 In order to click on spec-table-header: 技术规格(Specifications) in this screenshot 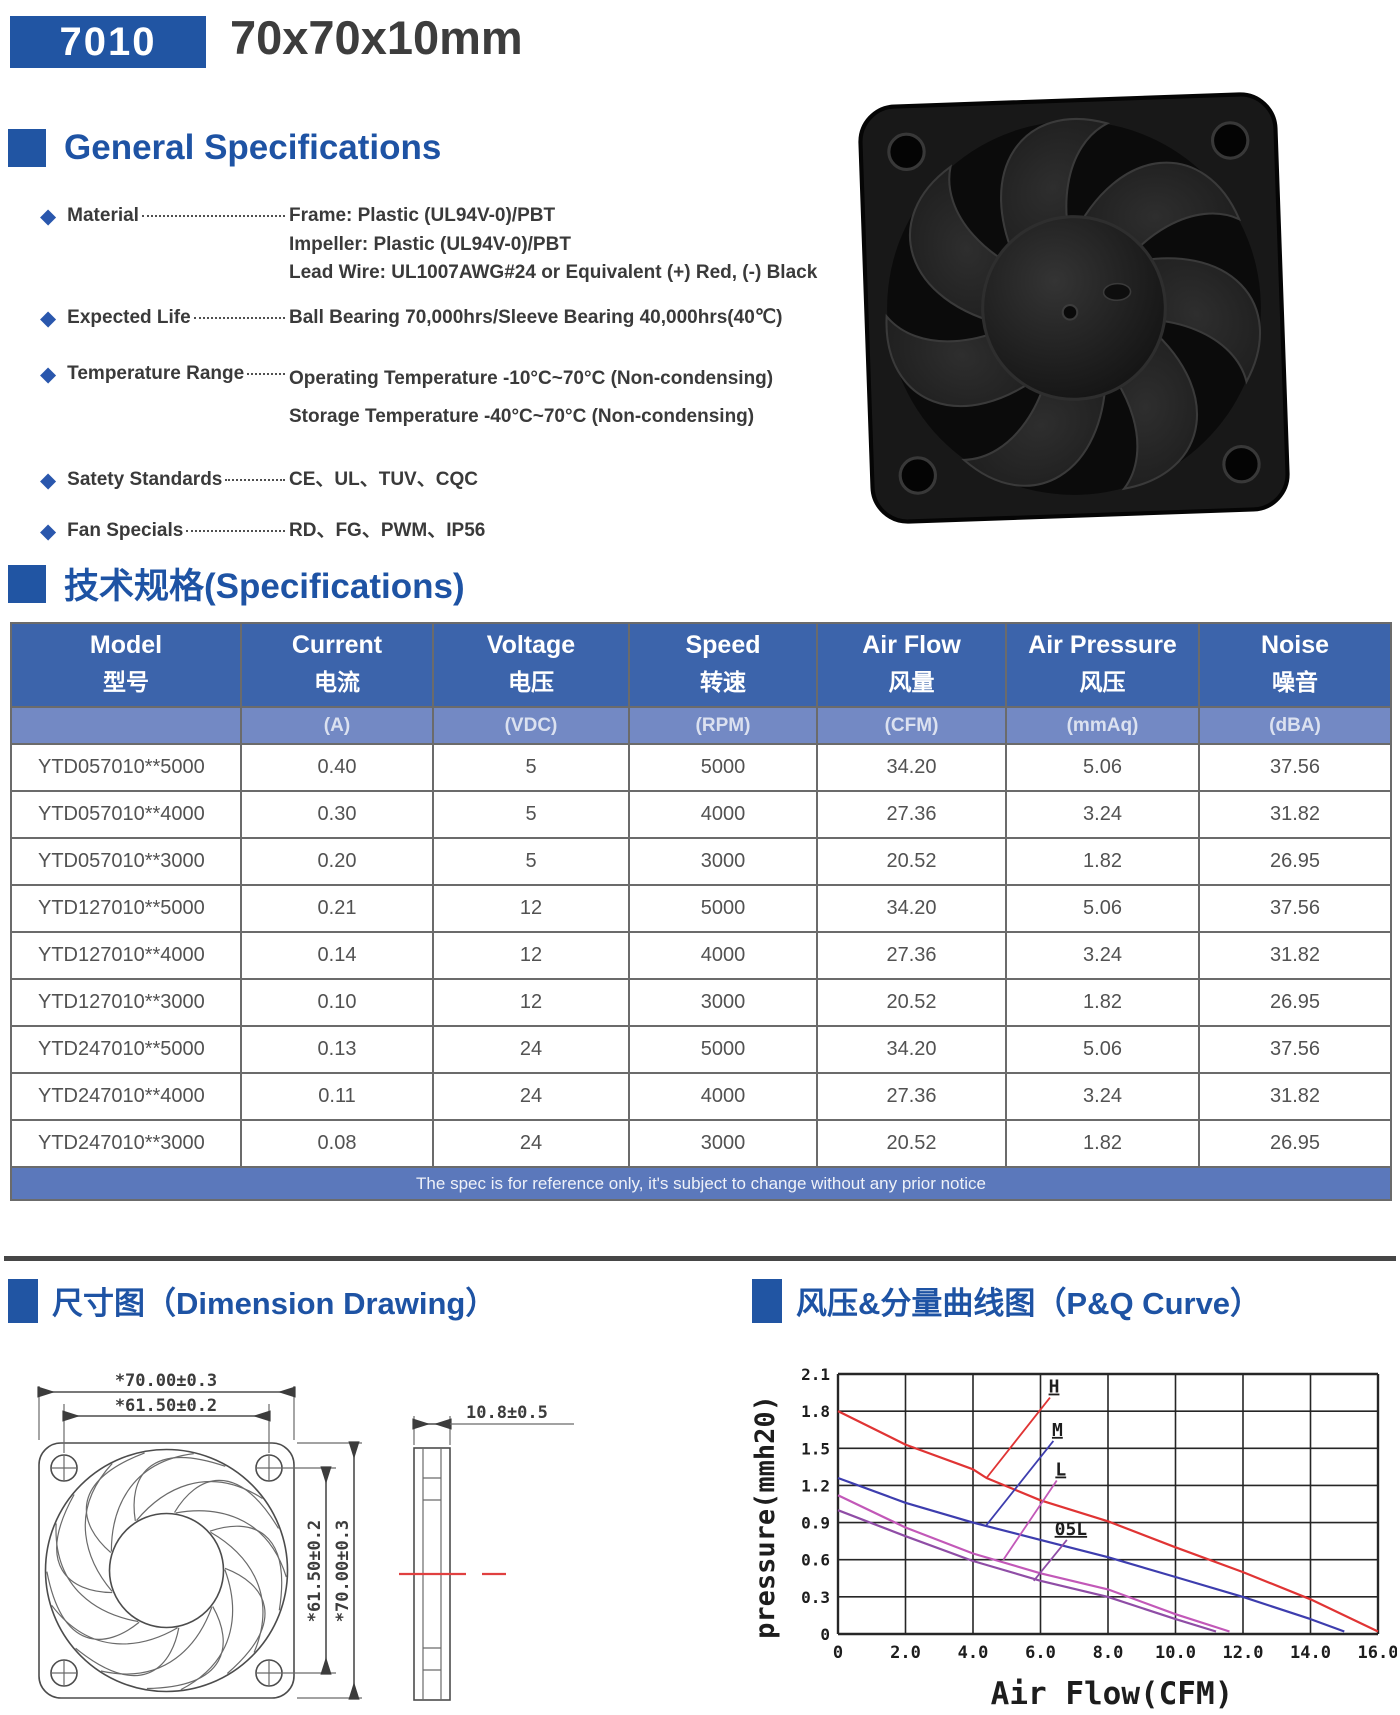, I will do `click(236, 583)`.